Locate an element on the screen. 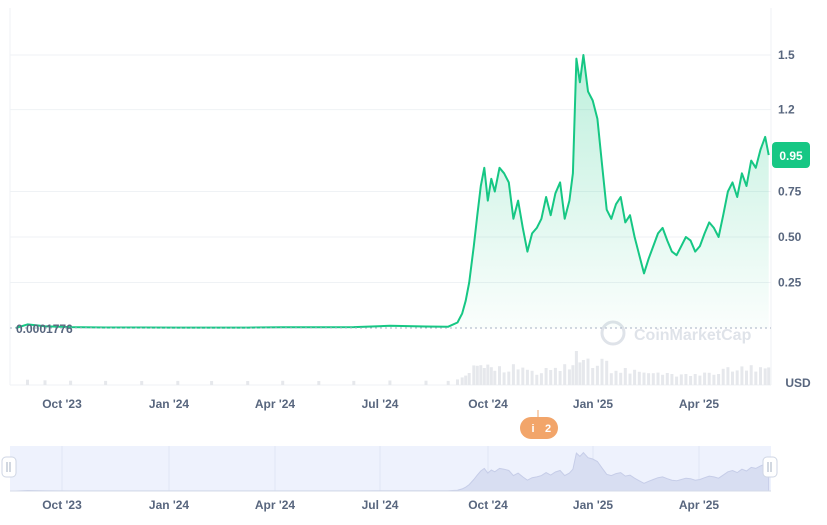 The height and width of the screenshot is (525, 827). x-tick-label: Oct '24 is located at coordinates (488, 404).